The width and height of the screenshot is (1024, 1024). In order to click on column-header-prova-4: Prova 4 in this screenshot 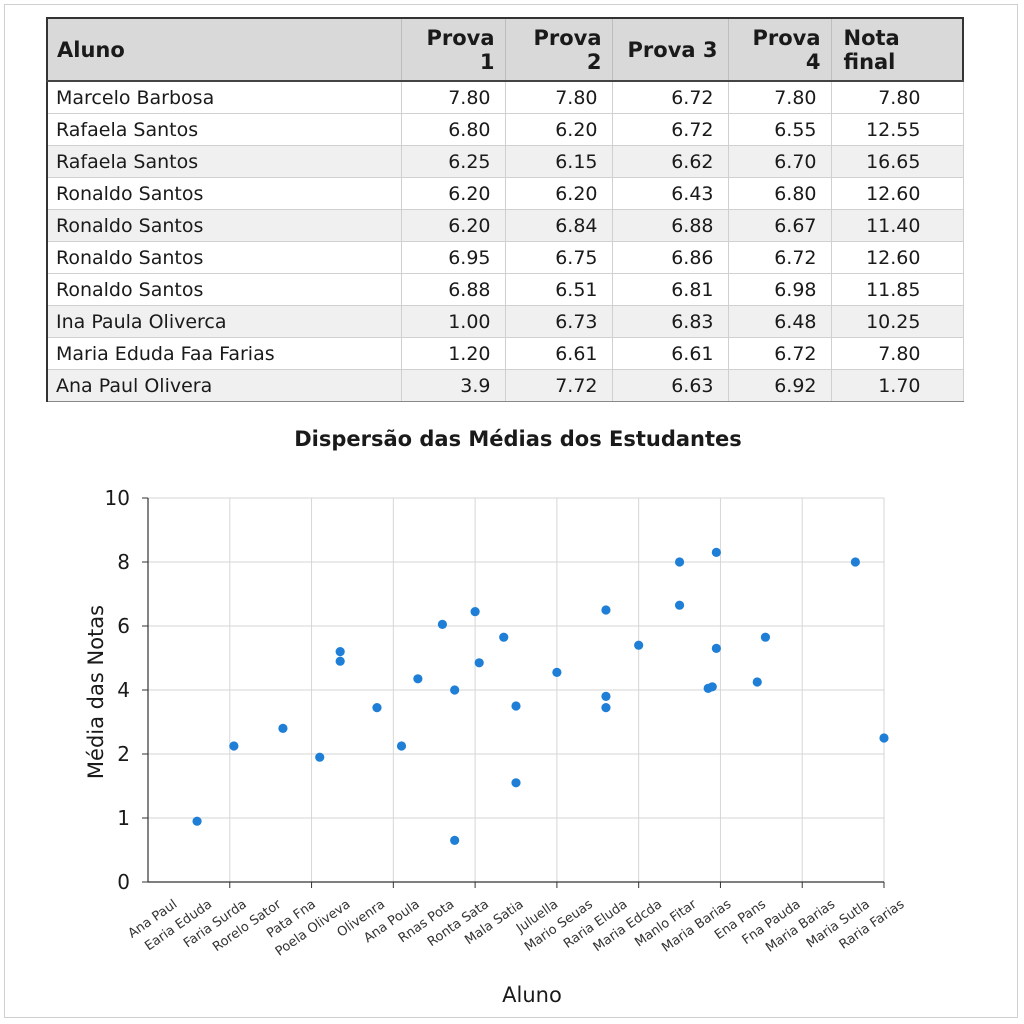, I will do `click(780, 49)`.